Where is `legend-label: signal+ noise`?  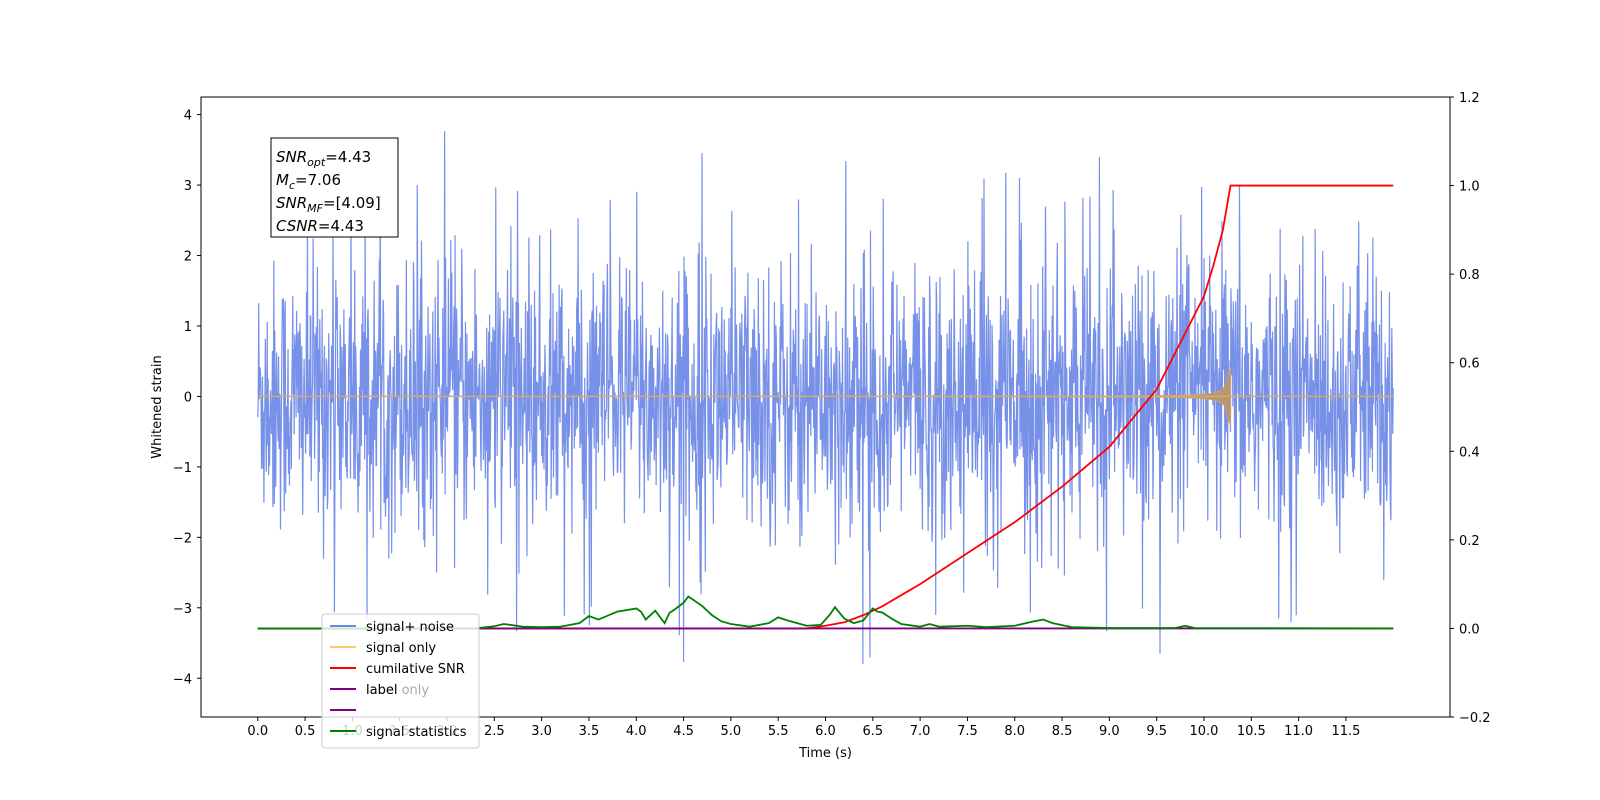 legend-label: signal+ noise is located at coordinates (410, 627).